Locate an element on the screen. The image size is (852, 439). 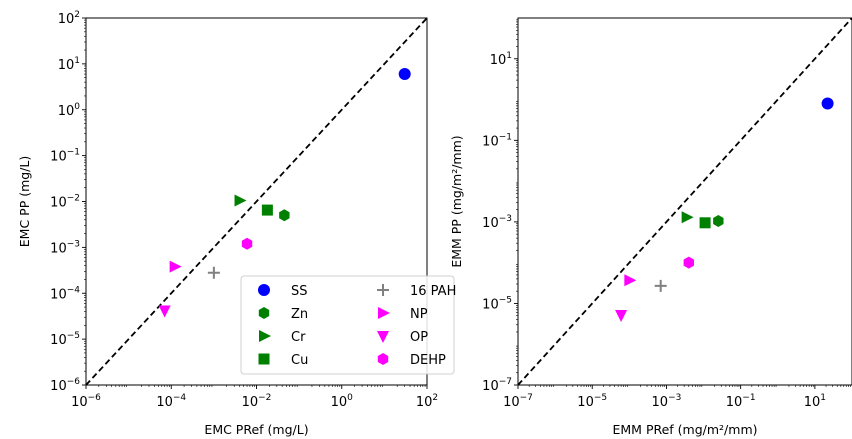
legend-label-cr: Cr is located at coordinates (298, 337).